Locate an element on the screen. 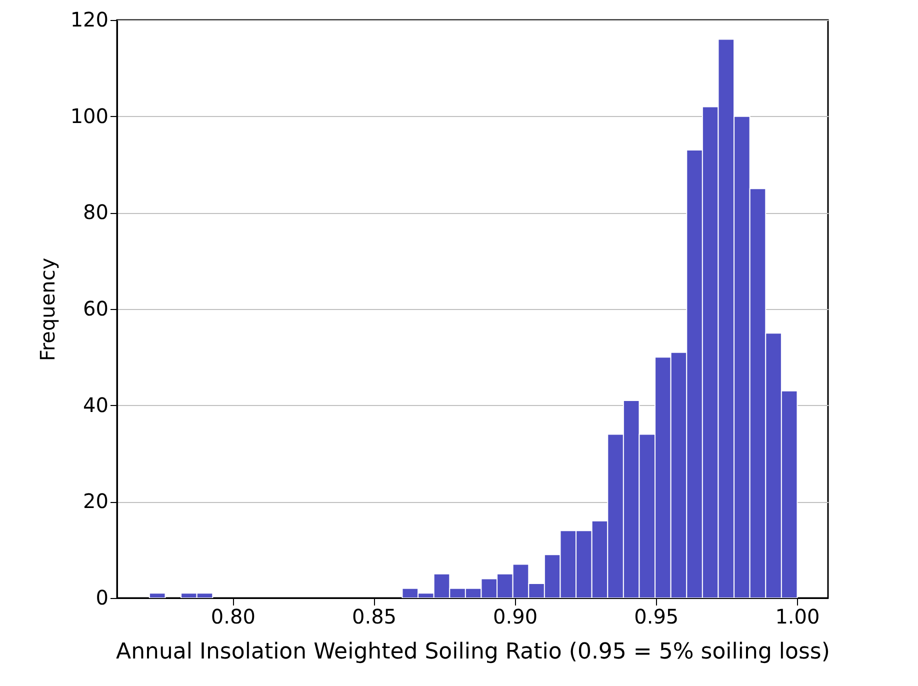 The image size is (918, 686). x-tick-label: 0.95 is located at coordinates (656, 616).